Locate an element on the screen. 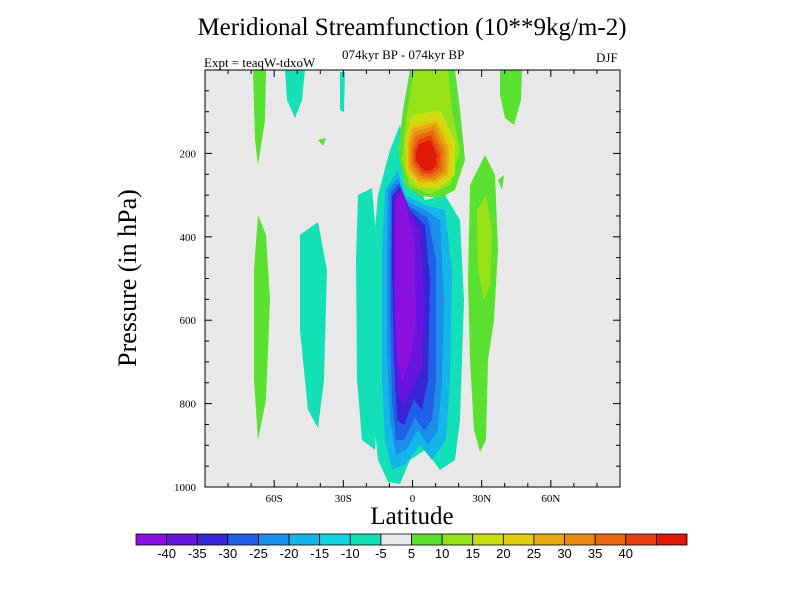  x-tick-label: 30N is located at coordinates (481, 499).